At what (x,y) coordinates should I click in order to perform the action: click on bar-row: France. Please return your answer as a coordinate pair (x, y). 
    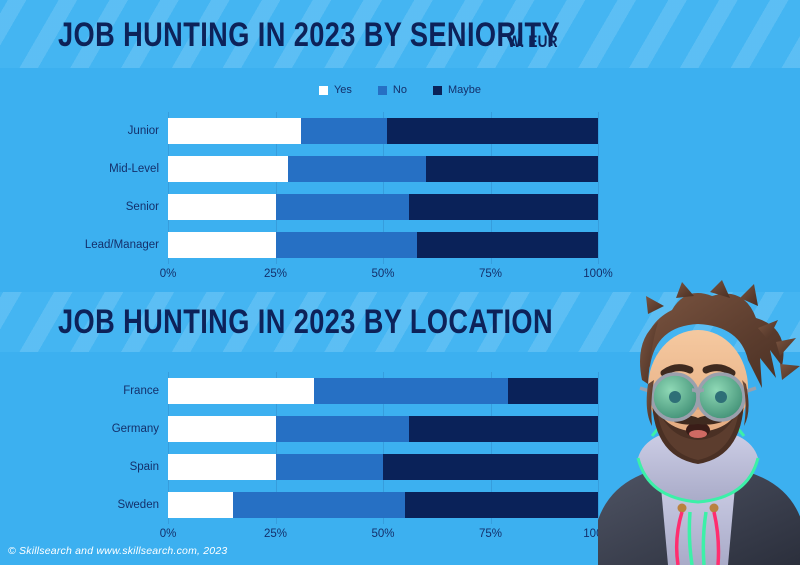
    Looking at the image, I should click on (400, 391).